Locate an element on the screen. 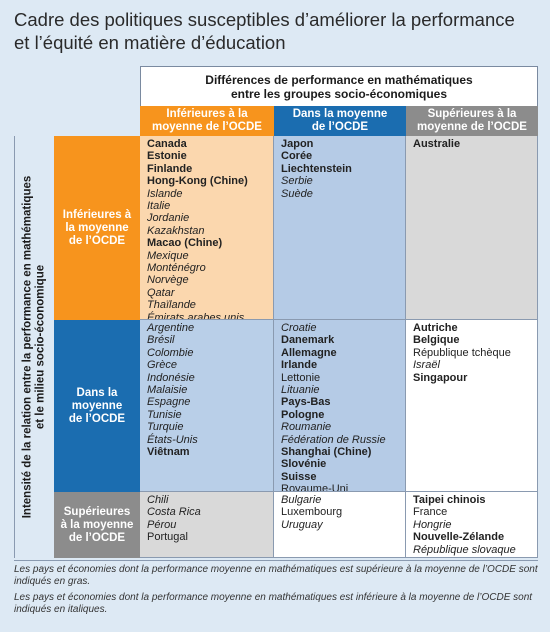 The height and width of the screenshot is (632, 550). country-entry: Danemark is located at coordinates (308, 340).